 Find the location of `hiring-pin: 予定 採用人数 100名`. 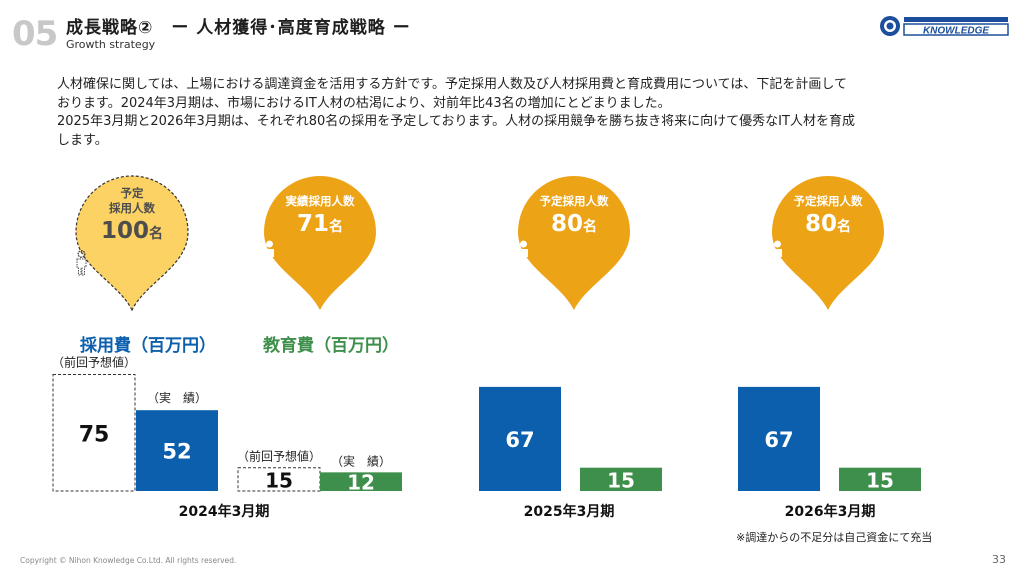

hiring-pin: 予定 採用人数 100名 is located at coordinates (132, 243).